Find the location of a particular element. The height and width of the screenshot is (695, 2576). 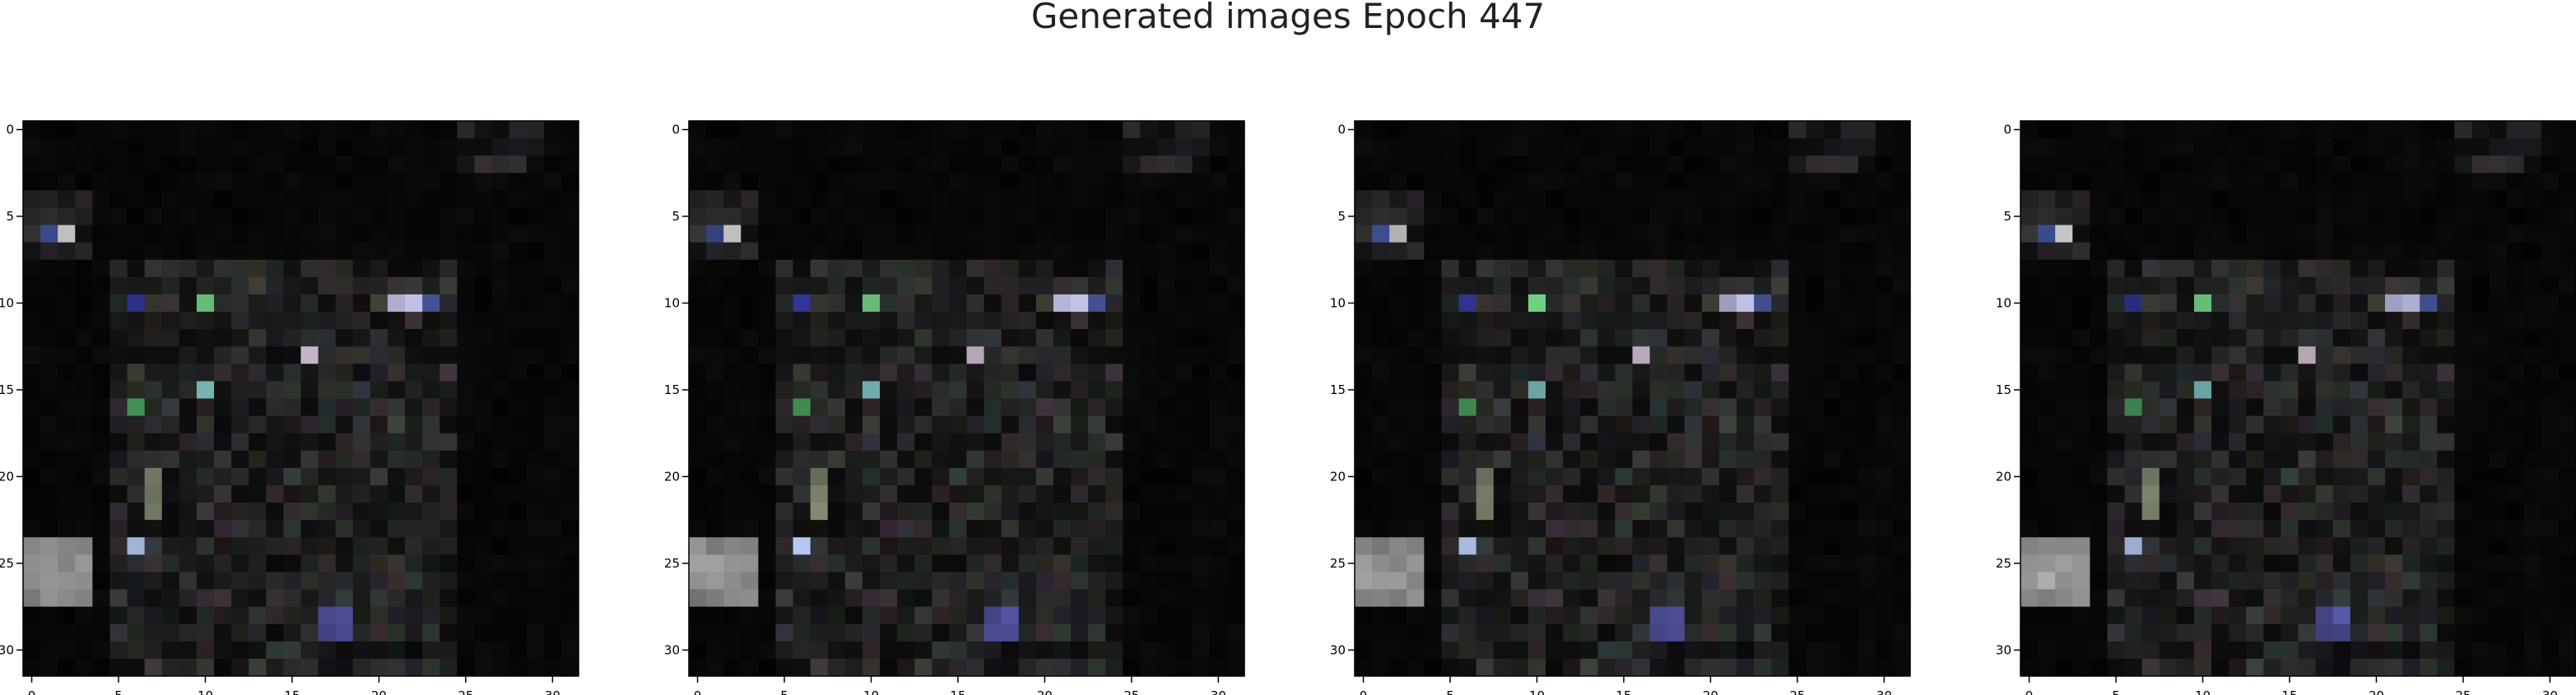

x-tick-label: 0 is located at coordinates (1364, 691).